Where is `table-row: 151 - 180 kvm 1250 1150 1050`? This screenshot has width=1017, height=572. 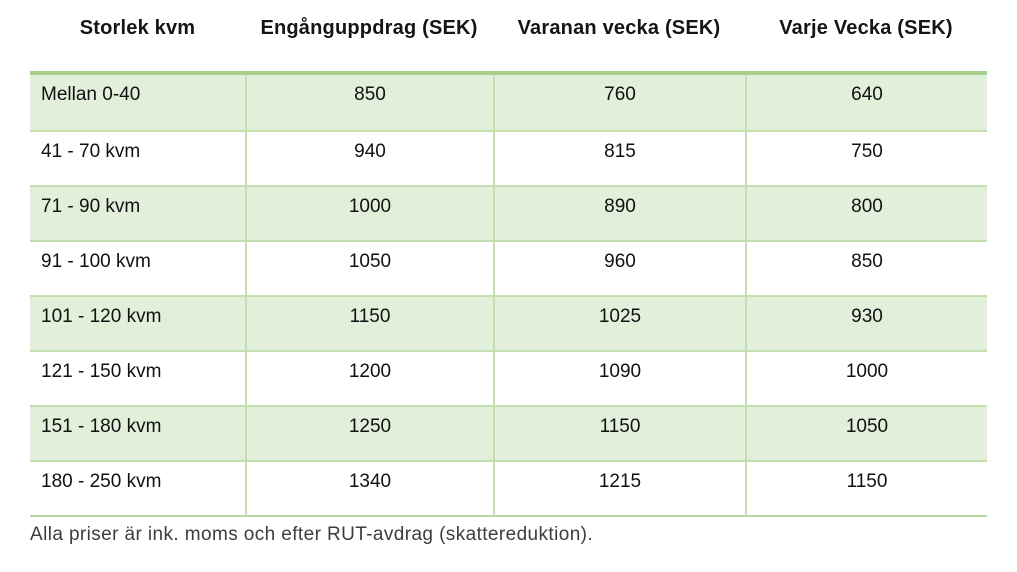 table-row: 151 - 180 kvm 1250 1150 1050 is located at coordinates (508, 432).